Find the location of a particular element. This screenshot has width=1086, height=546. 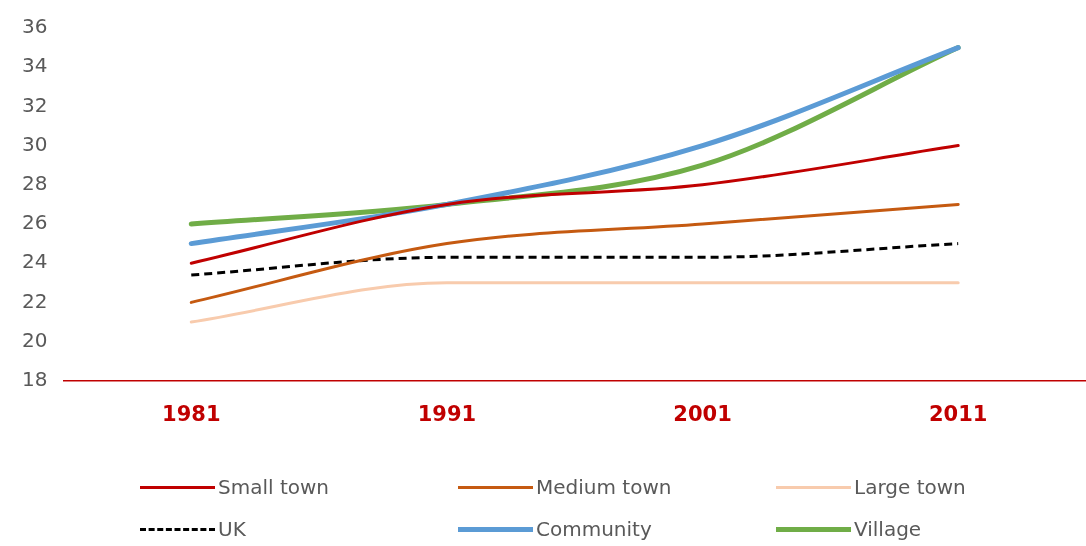

y-tick-label: 30 is located at coordinates (35, 143).